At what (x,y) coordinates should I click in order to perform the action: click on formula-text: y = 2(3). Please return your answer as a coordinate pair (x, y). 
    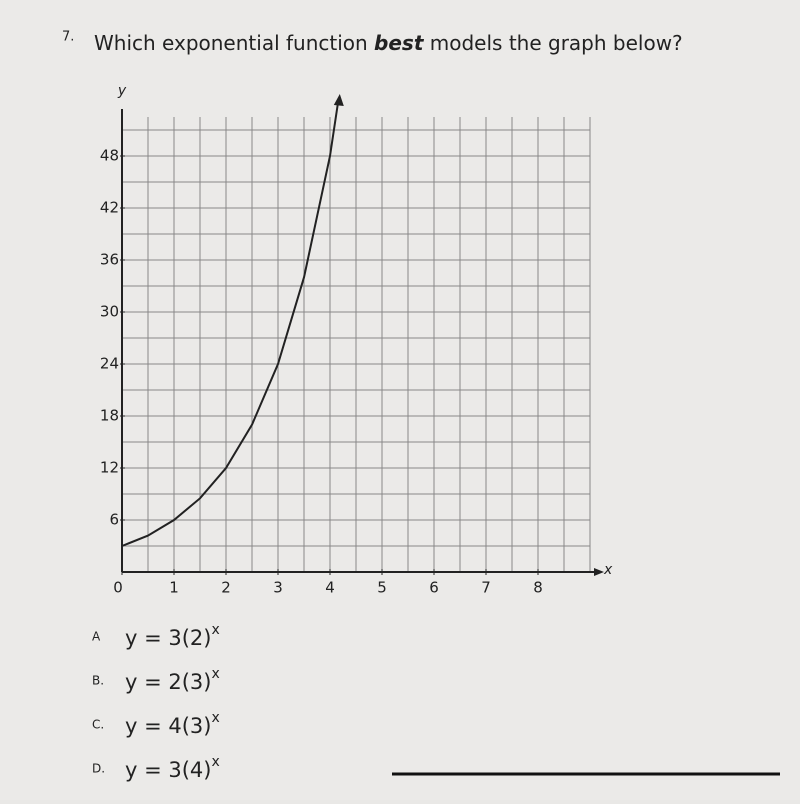
    Looking at the image, I should click on (168, 682).